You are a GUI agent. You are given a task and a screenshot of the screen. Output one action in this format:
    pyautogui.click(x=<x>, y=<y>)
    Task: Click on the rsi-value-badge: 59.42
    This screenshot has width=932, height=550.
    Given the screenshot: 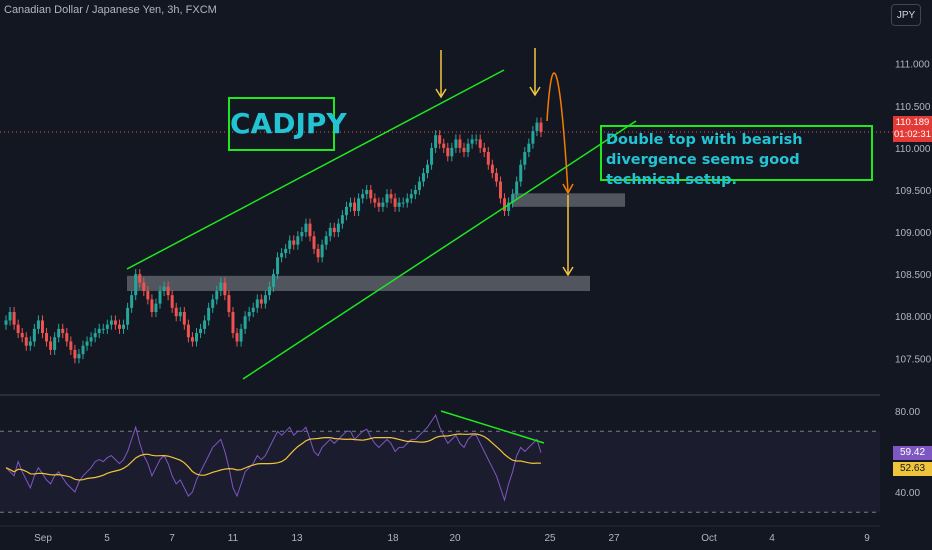 What is the action you would take?
    pyautogui.click(x=912, y=453)
    